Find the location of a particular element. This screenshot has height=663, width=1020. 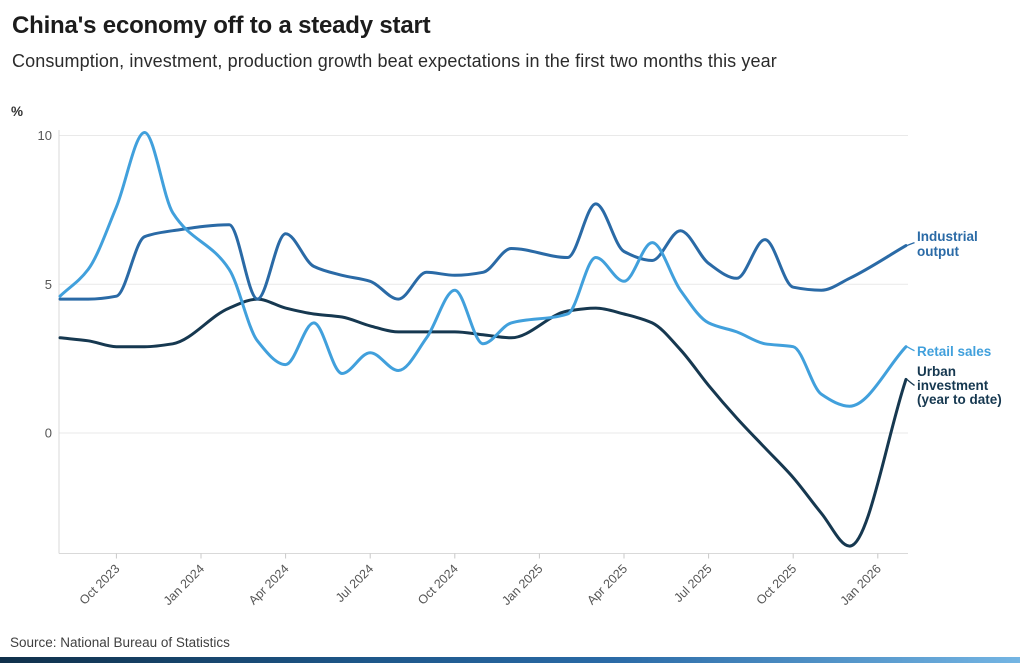

y-tick-label: 10 is located at coordinates (45, 135).